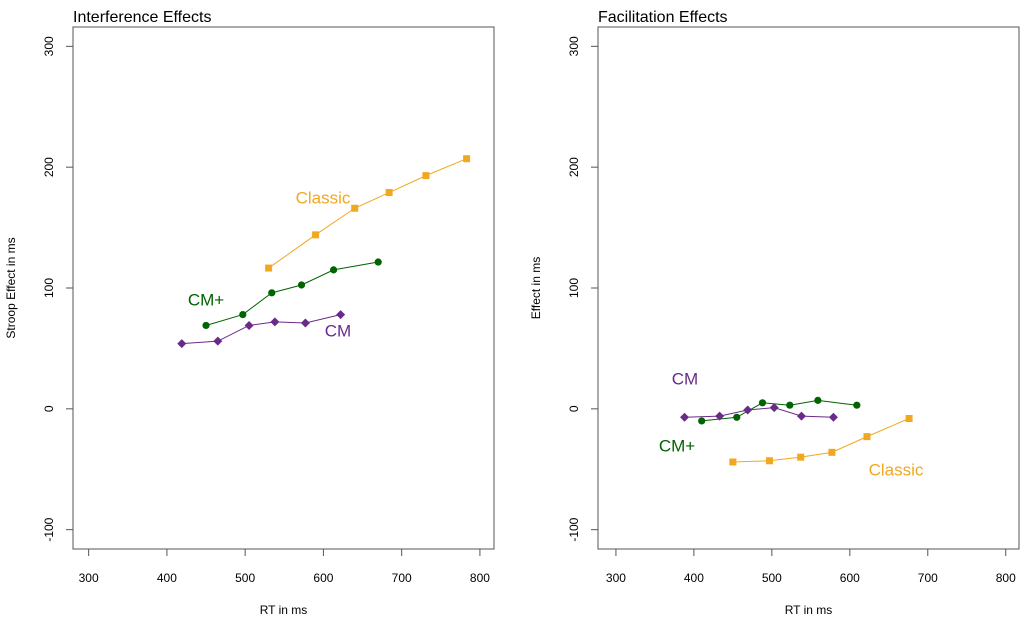 The width and height of the screenshot is (1021, 629). What do you see at coordinates (142, 17) in the screenshot?
I see `chart-title: Interference Effects` at bounding box center [142, 17].